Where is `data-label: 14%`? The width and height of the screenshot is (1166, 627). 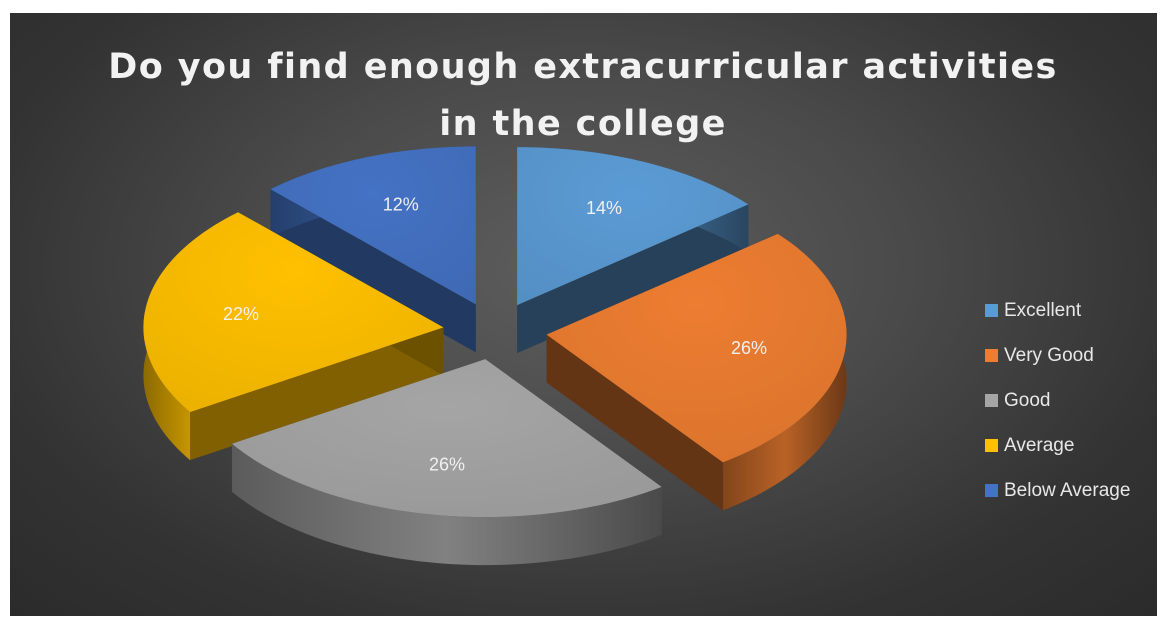 data-label: 14% is located at coordinates (604, 208).